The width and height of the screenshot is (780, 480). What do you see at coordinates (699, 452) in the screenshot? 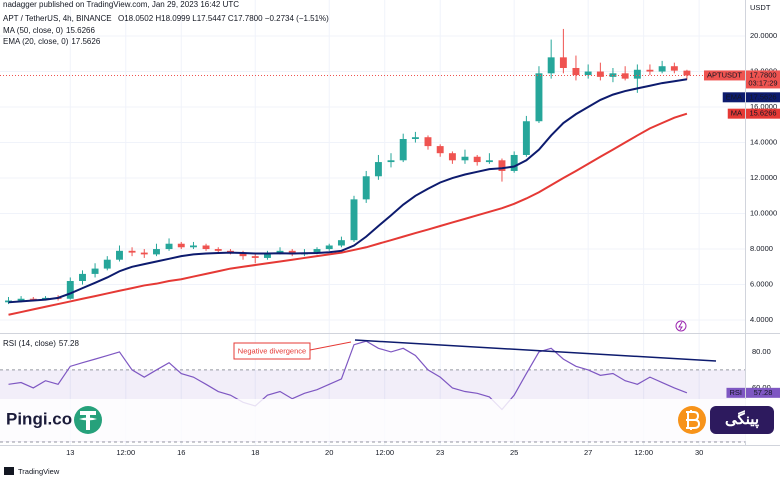
I see `x-tick-label: 30` at bounding box center [699, 452].